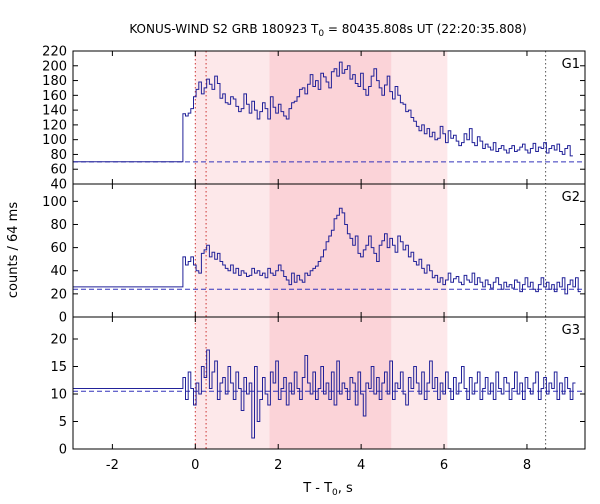  I want to click on y-tick-label-g2: 20, so click(58, 294).